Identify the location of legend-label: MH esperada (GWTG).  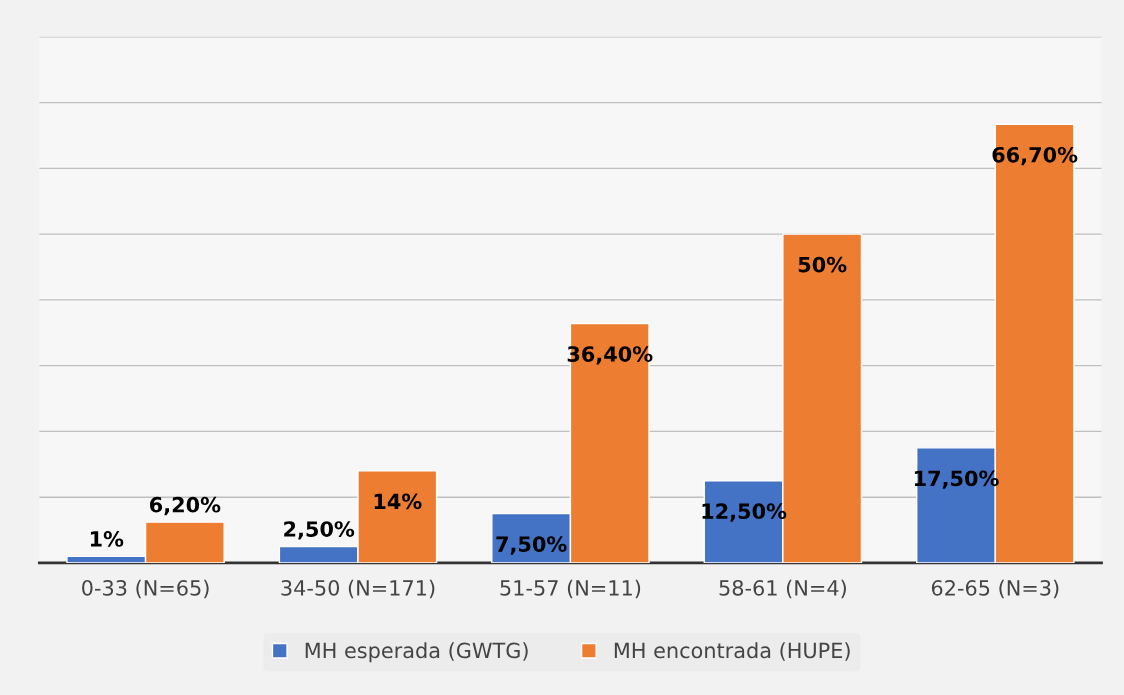
(416, 652).